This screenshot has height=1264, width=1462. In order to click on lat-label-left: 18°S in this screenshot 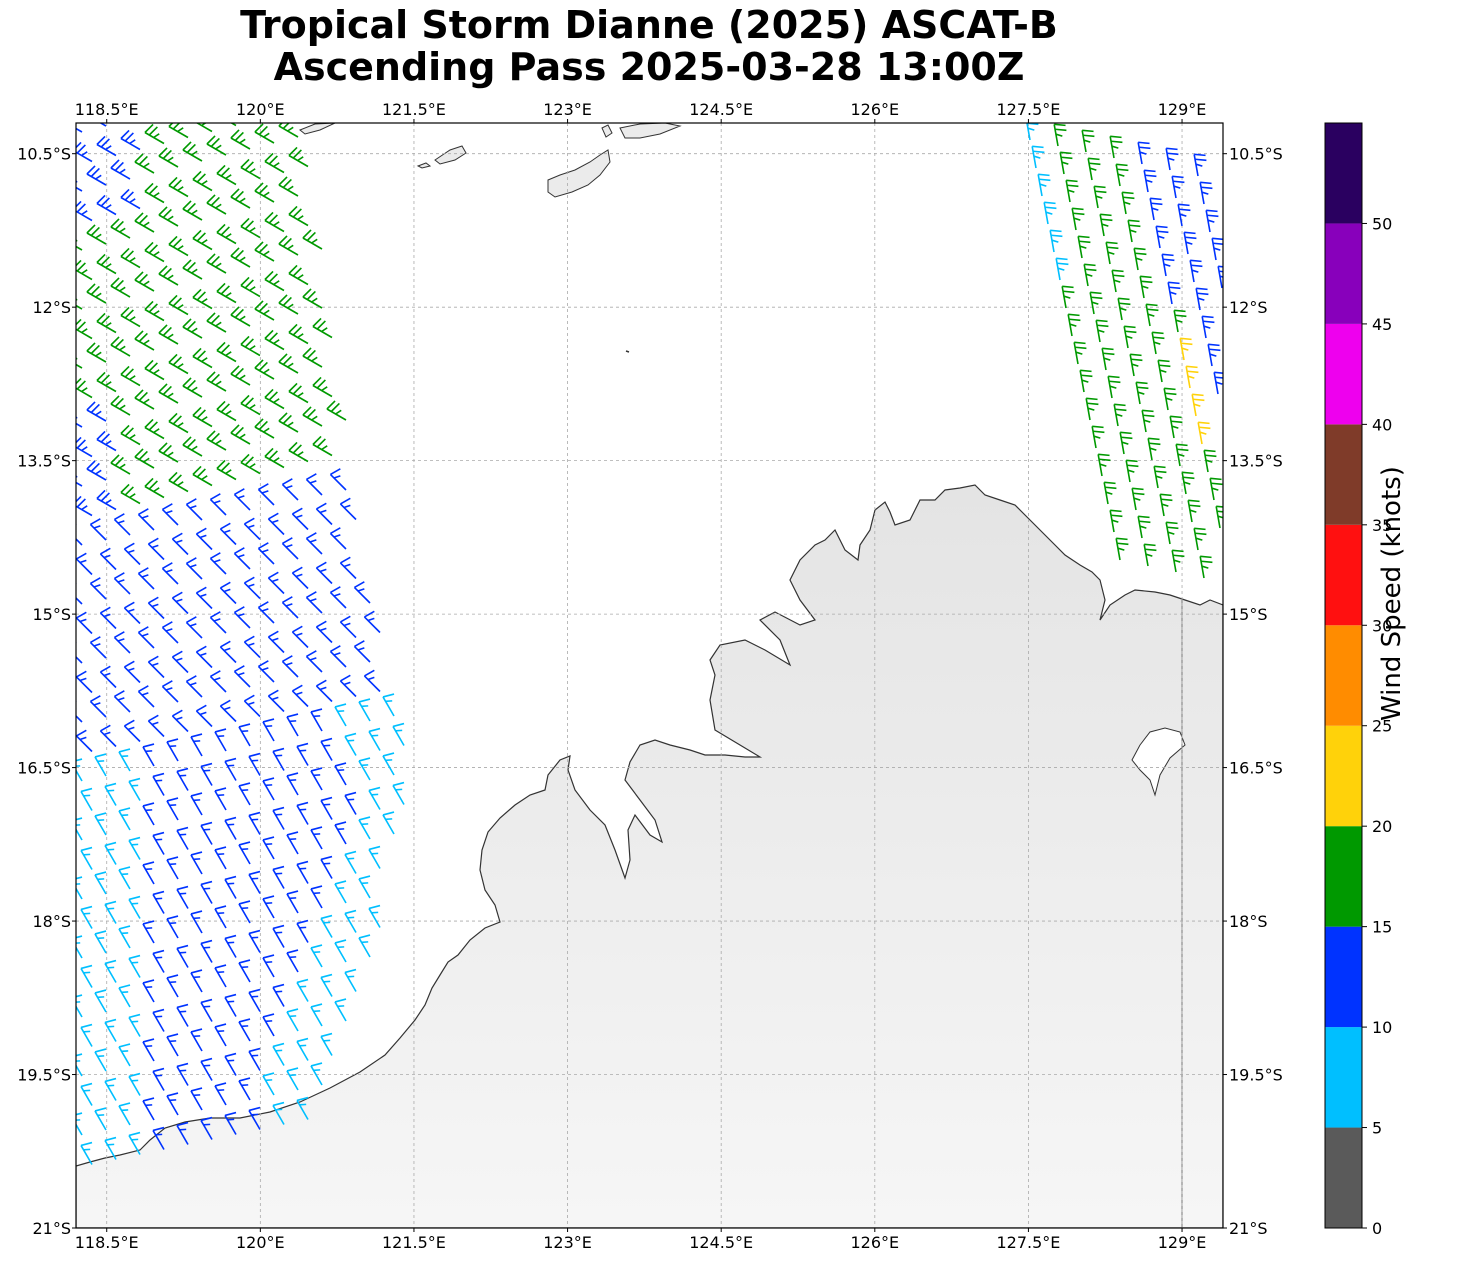, I will do `click(51, 921)`.